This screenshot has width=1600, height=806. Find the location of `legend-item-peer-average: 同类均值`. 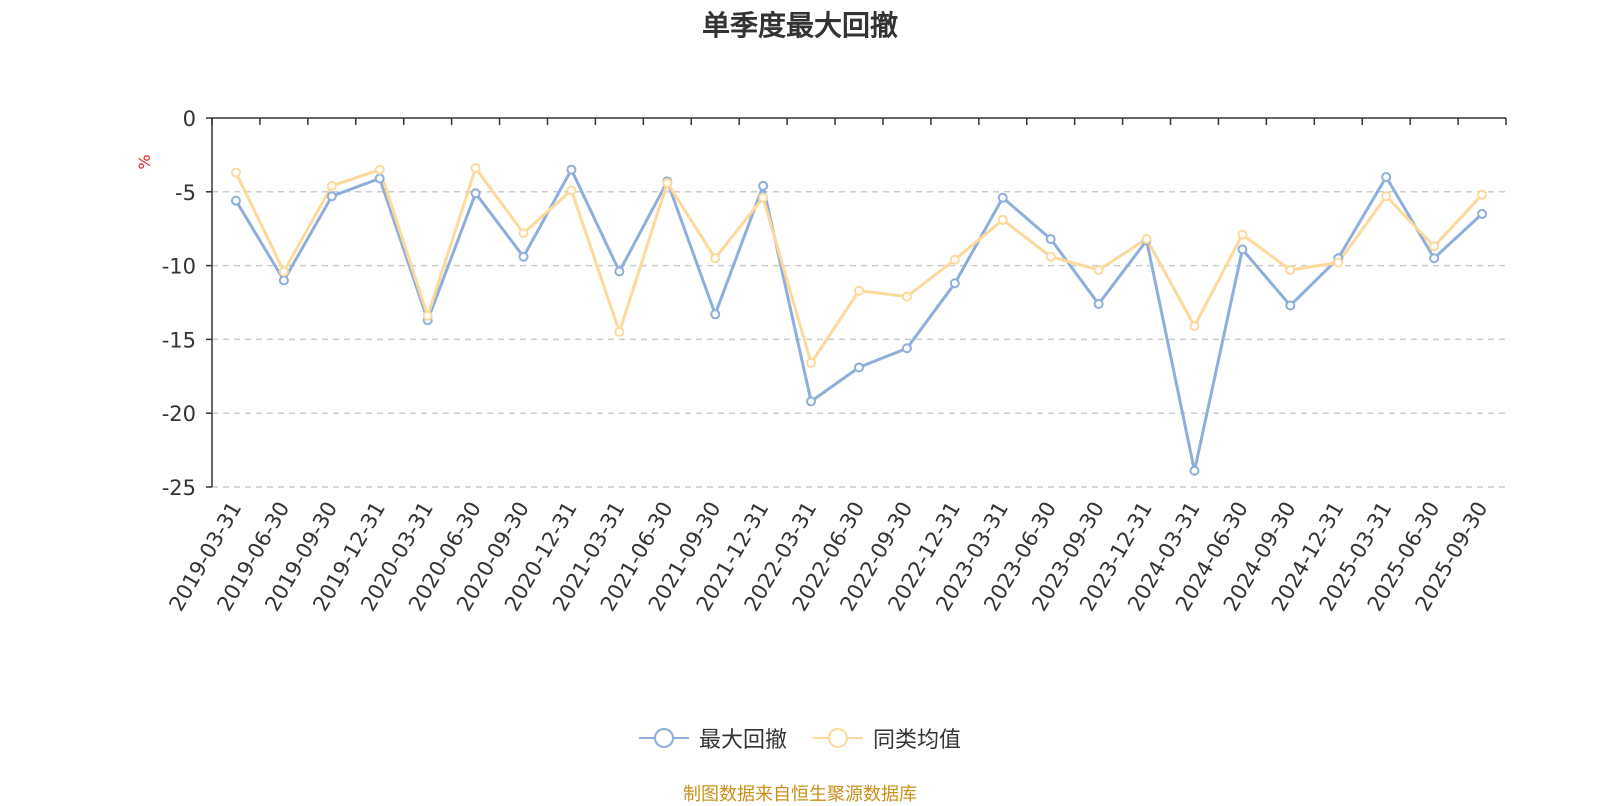

legend-item-peer-average: 同类均值 is located at coordinates (887, 738).